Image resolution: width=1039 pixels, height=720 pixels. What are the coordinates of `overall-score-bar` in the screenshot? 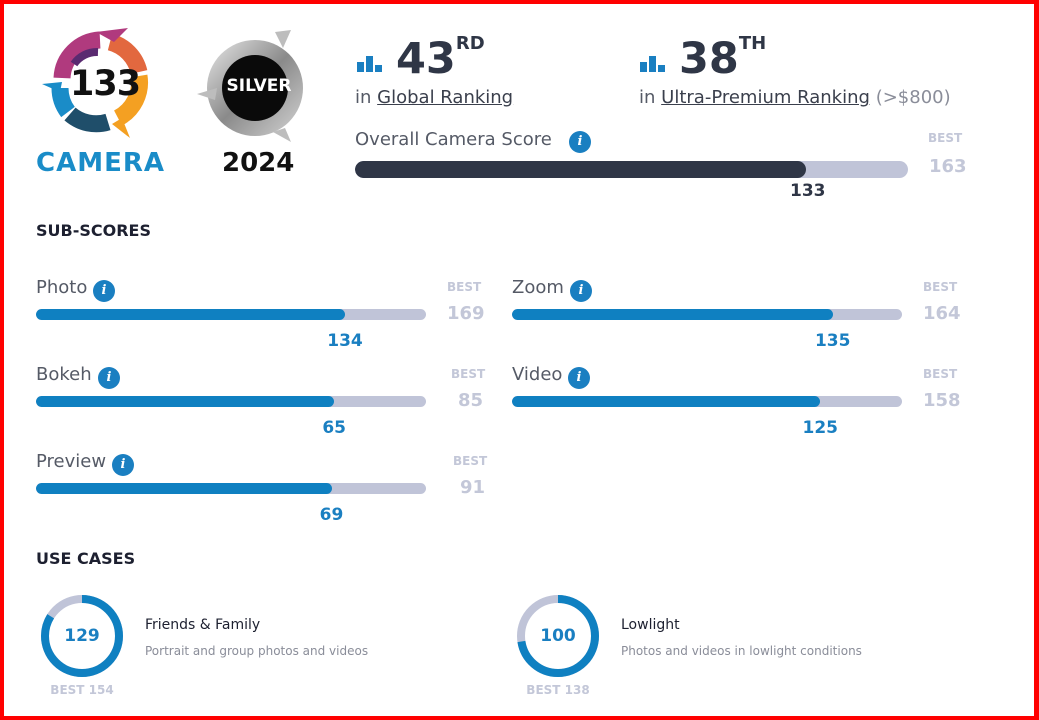 It's located at (631, 169).